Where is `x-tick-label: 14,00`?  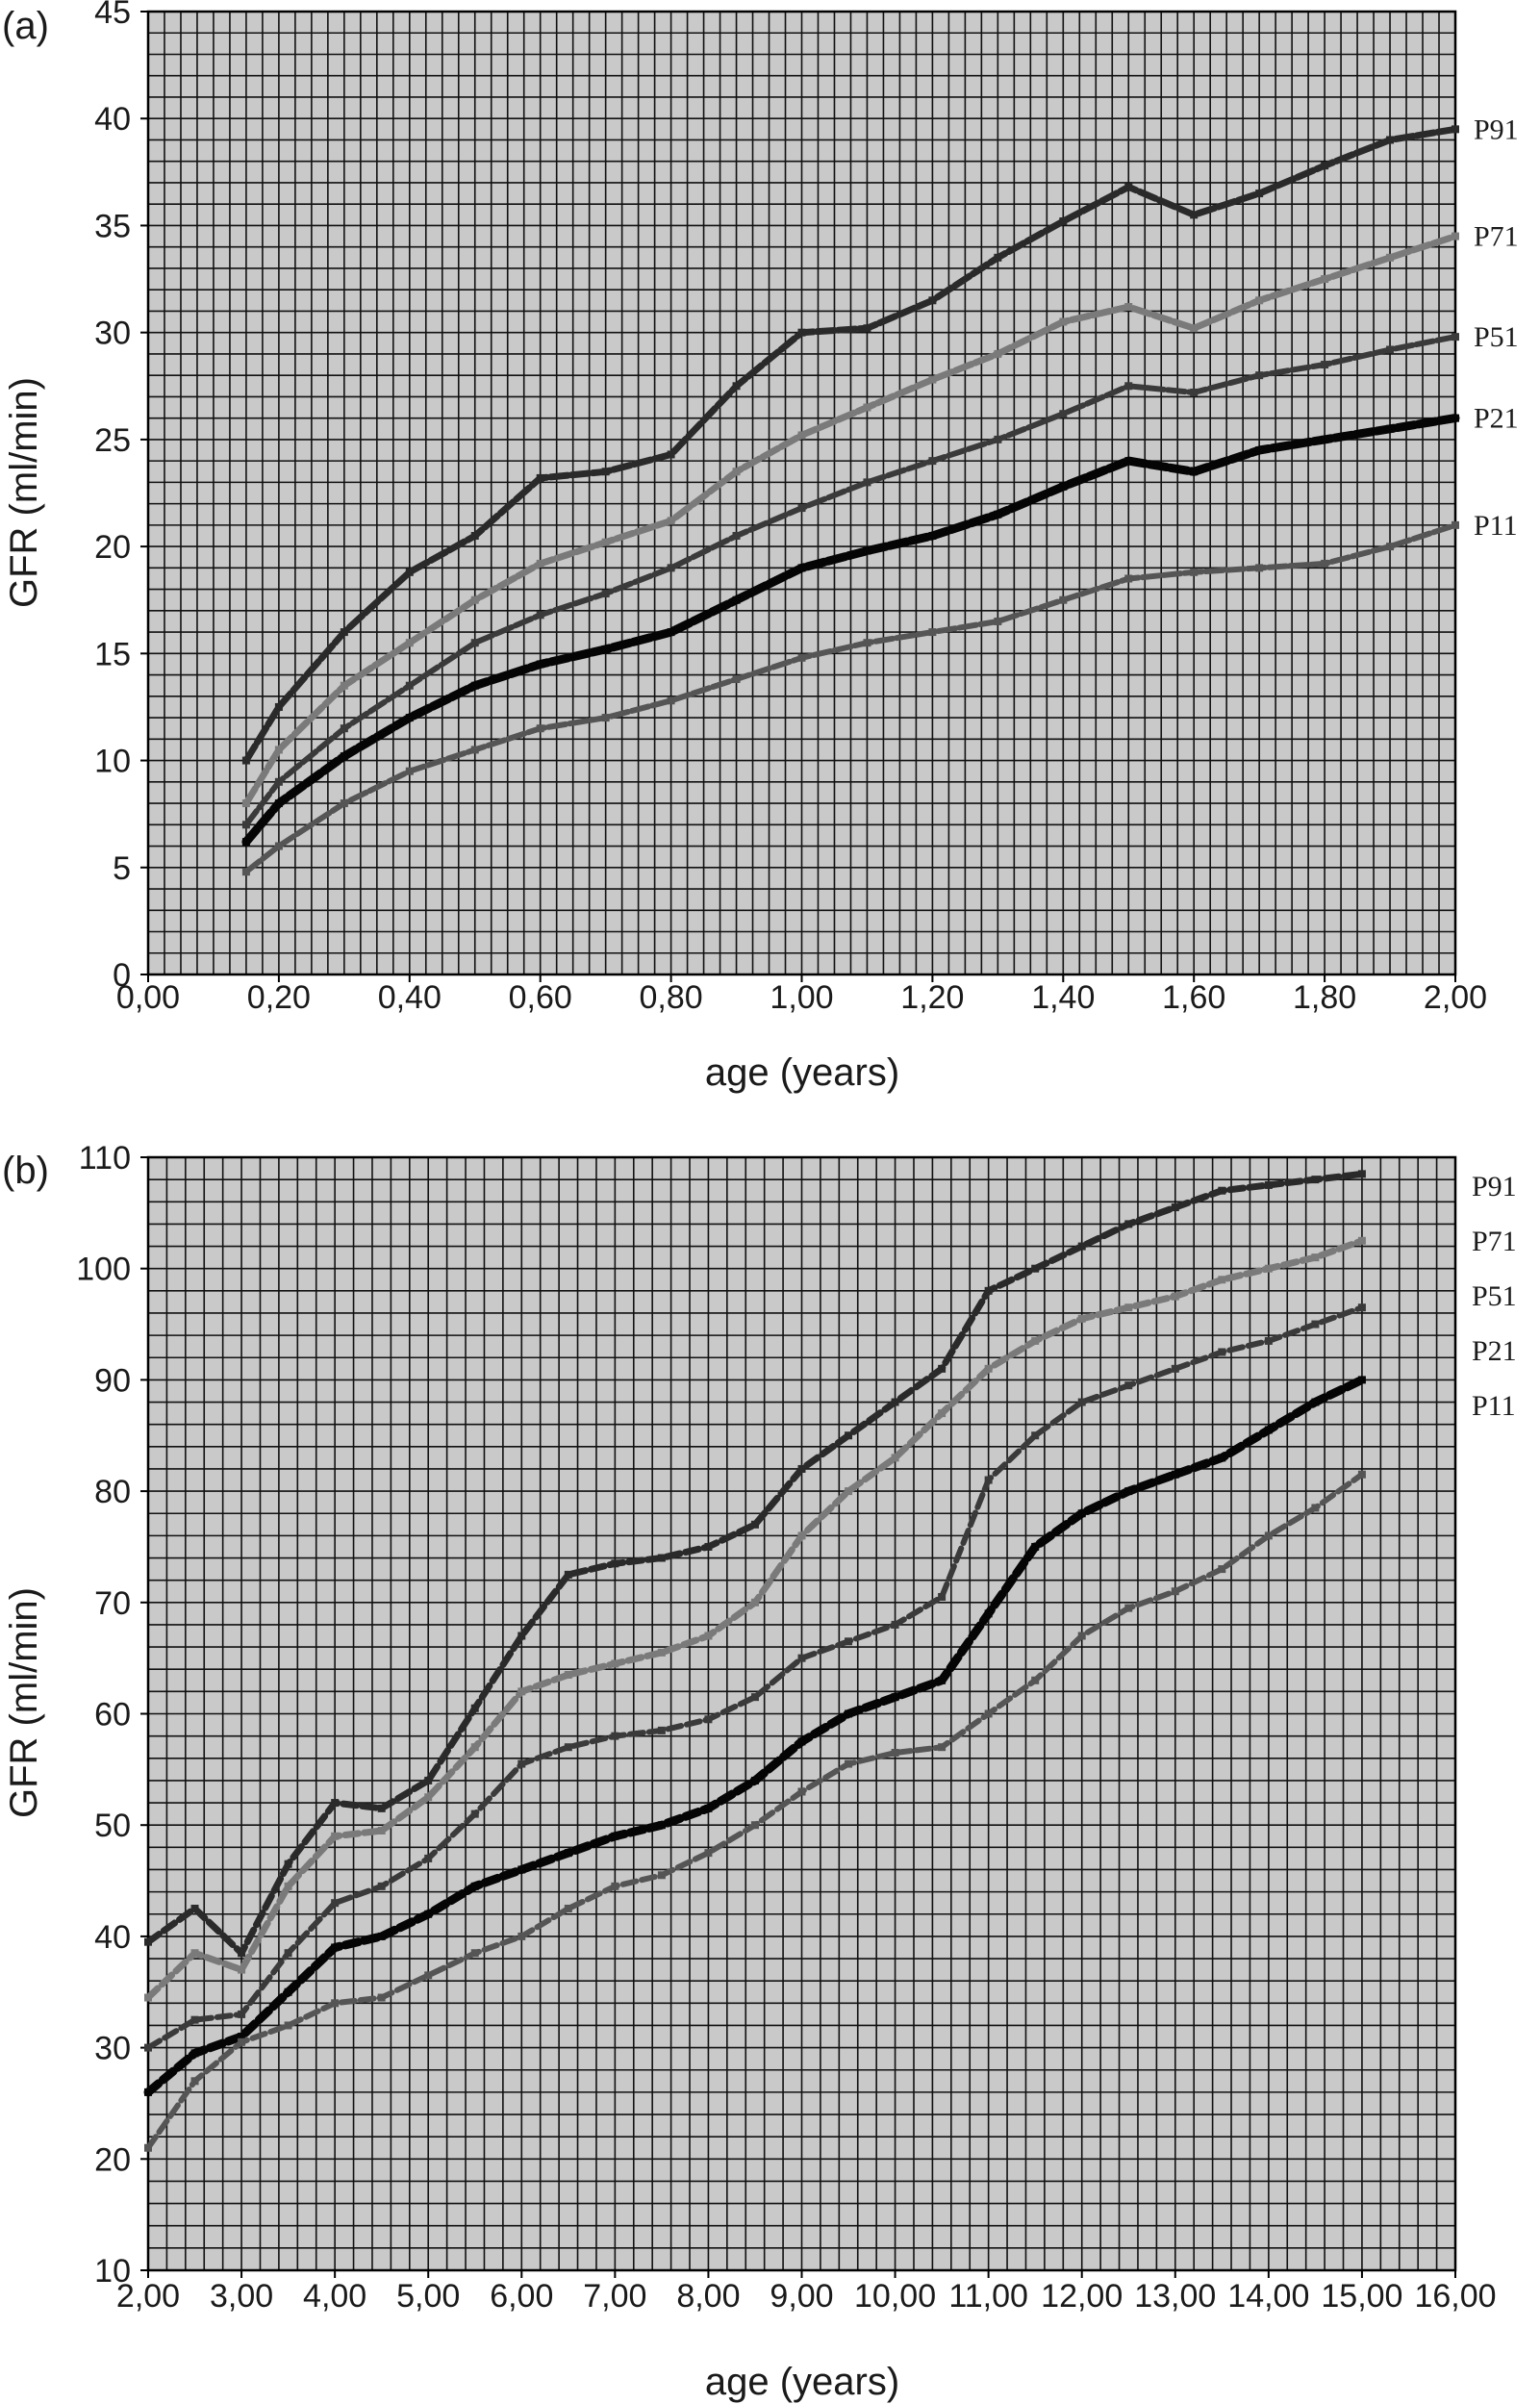 x-tick-label: 14,00 is located at coordinates (1268, 2296).